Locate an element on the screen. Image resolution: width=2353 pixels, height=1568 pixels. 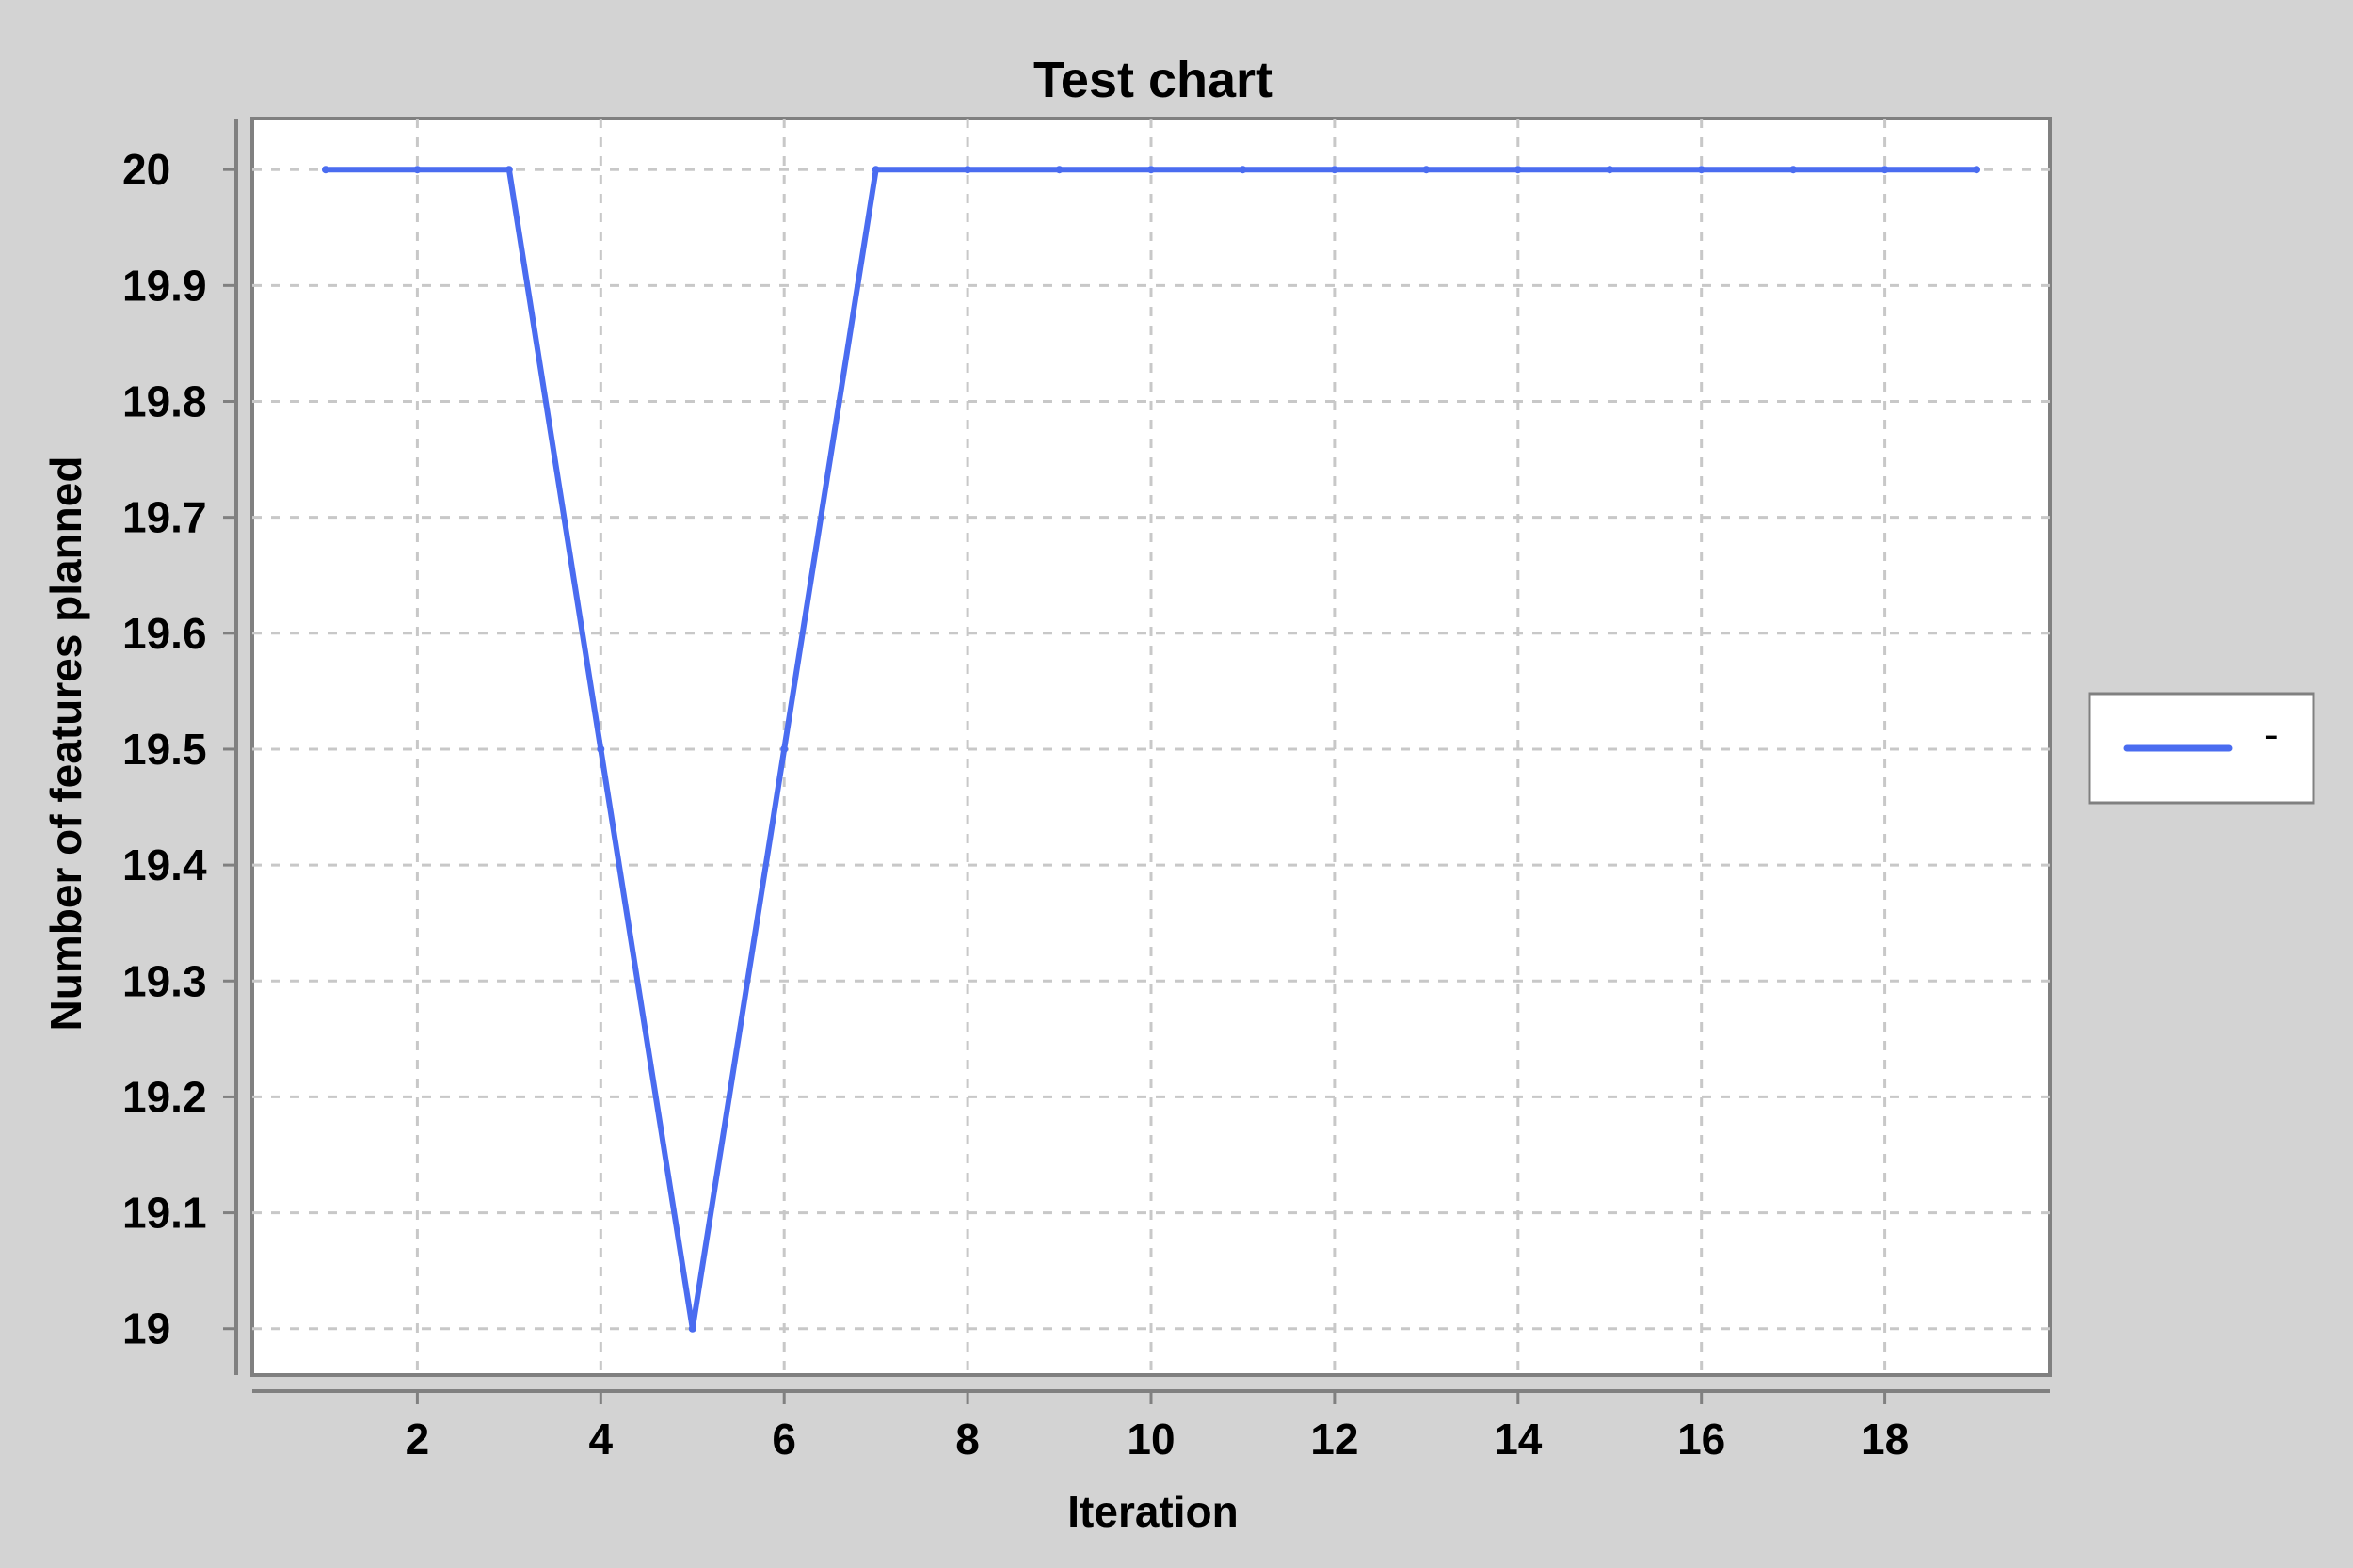
y-tick-label: 19.5 is located at coordinates (165, 749).